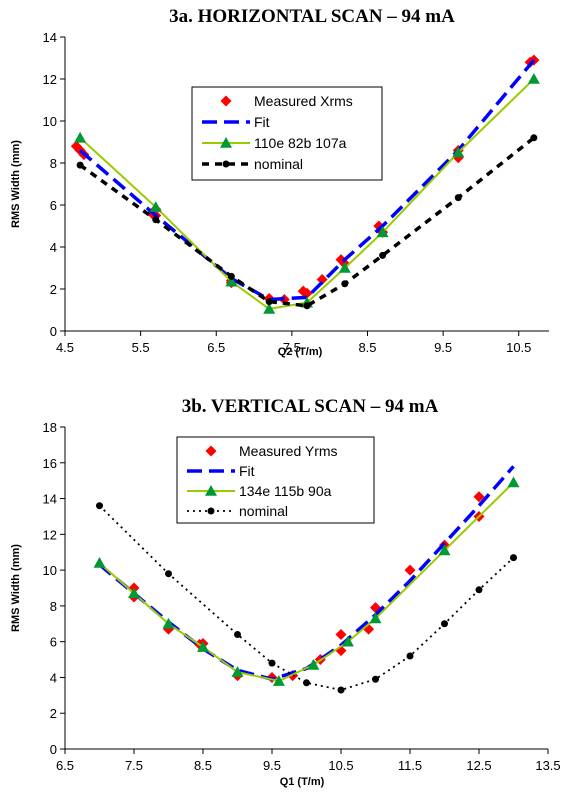 The height and width of the screenshot is (795, 562). Describe the element at coordinates (410, 765) in the screenshot. I see `x-tick-label: 11.5` at that location.